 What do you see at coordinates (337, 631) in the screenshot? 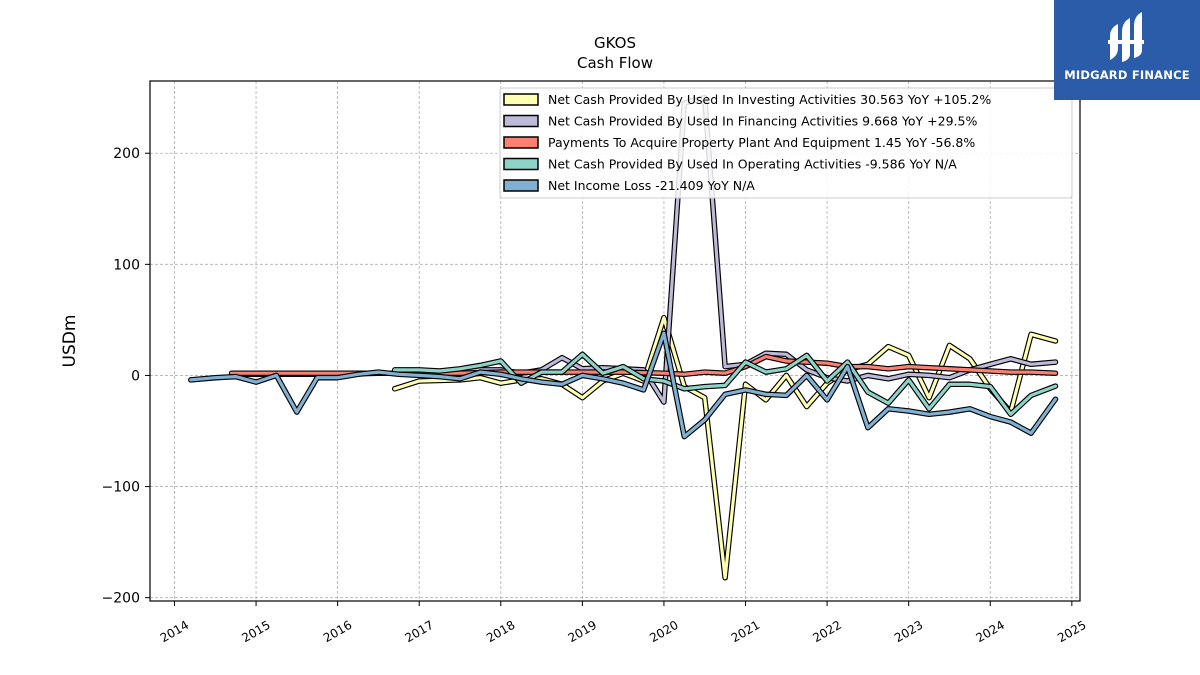
I see `x-tick-label: 2016` at bounding box center [337, 631].